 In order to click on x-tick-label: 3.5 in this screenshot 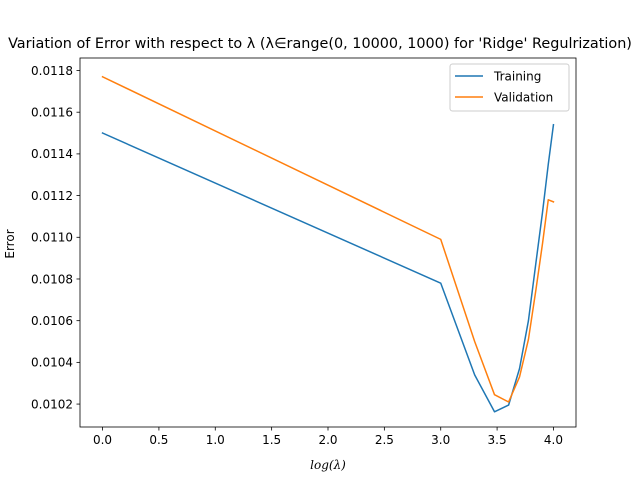, I will do `click(497, 440)`.